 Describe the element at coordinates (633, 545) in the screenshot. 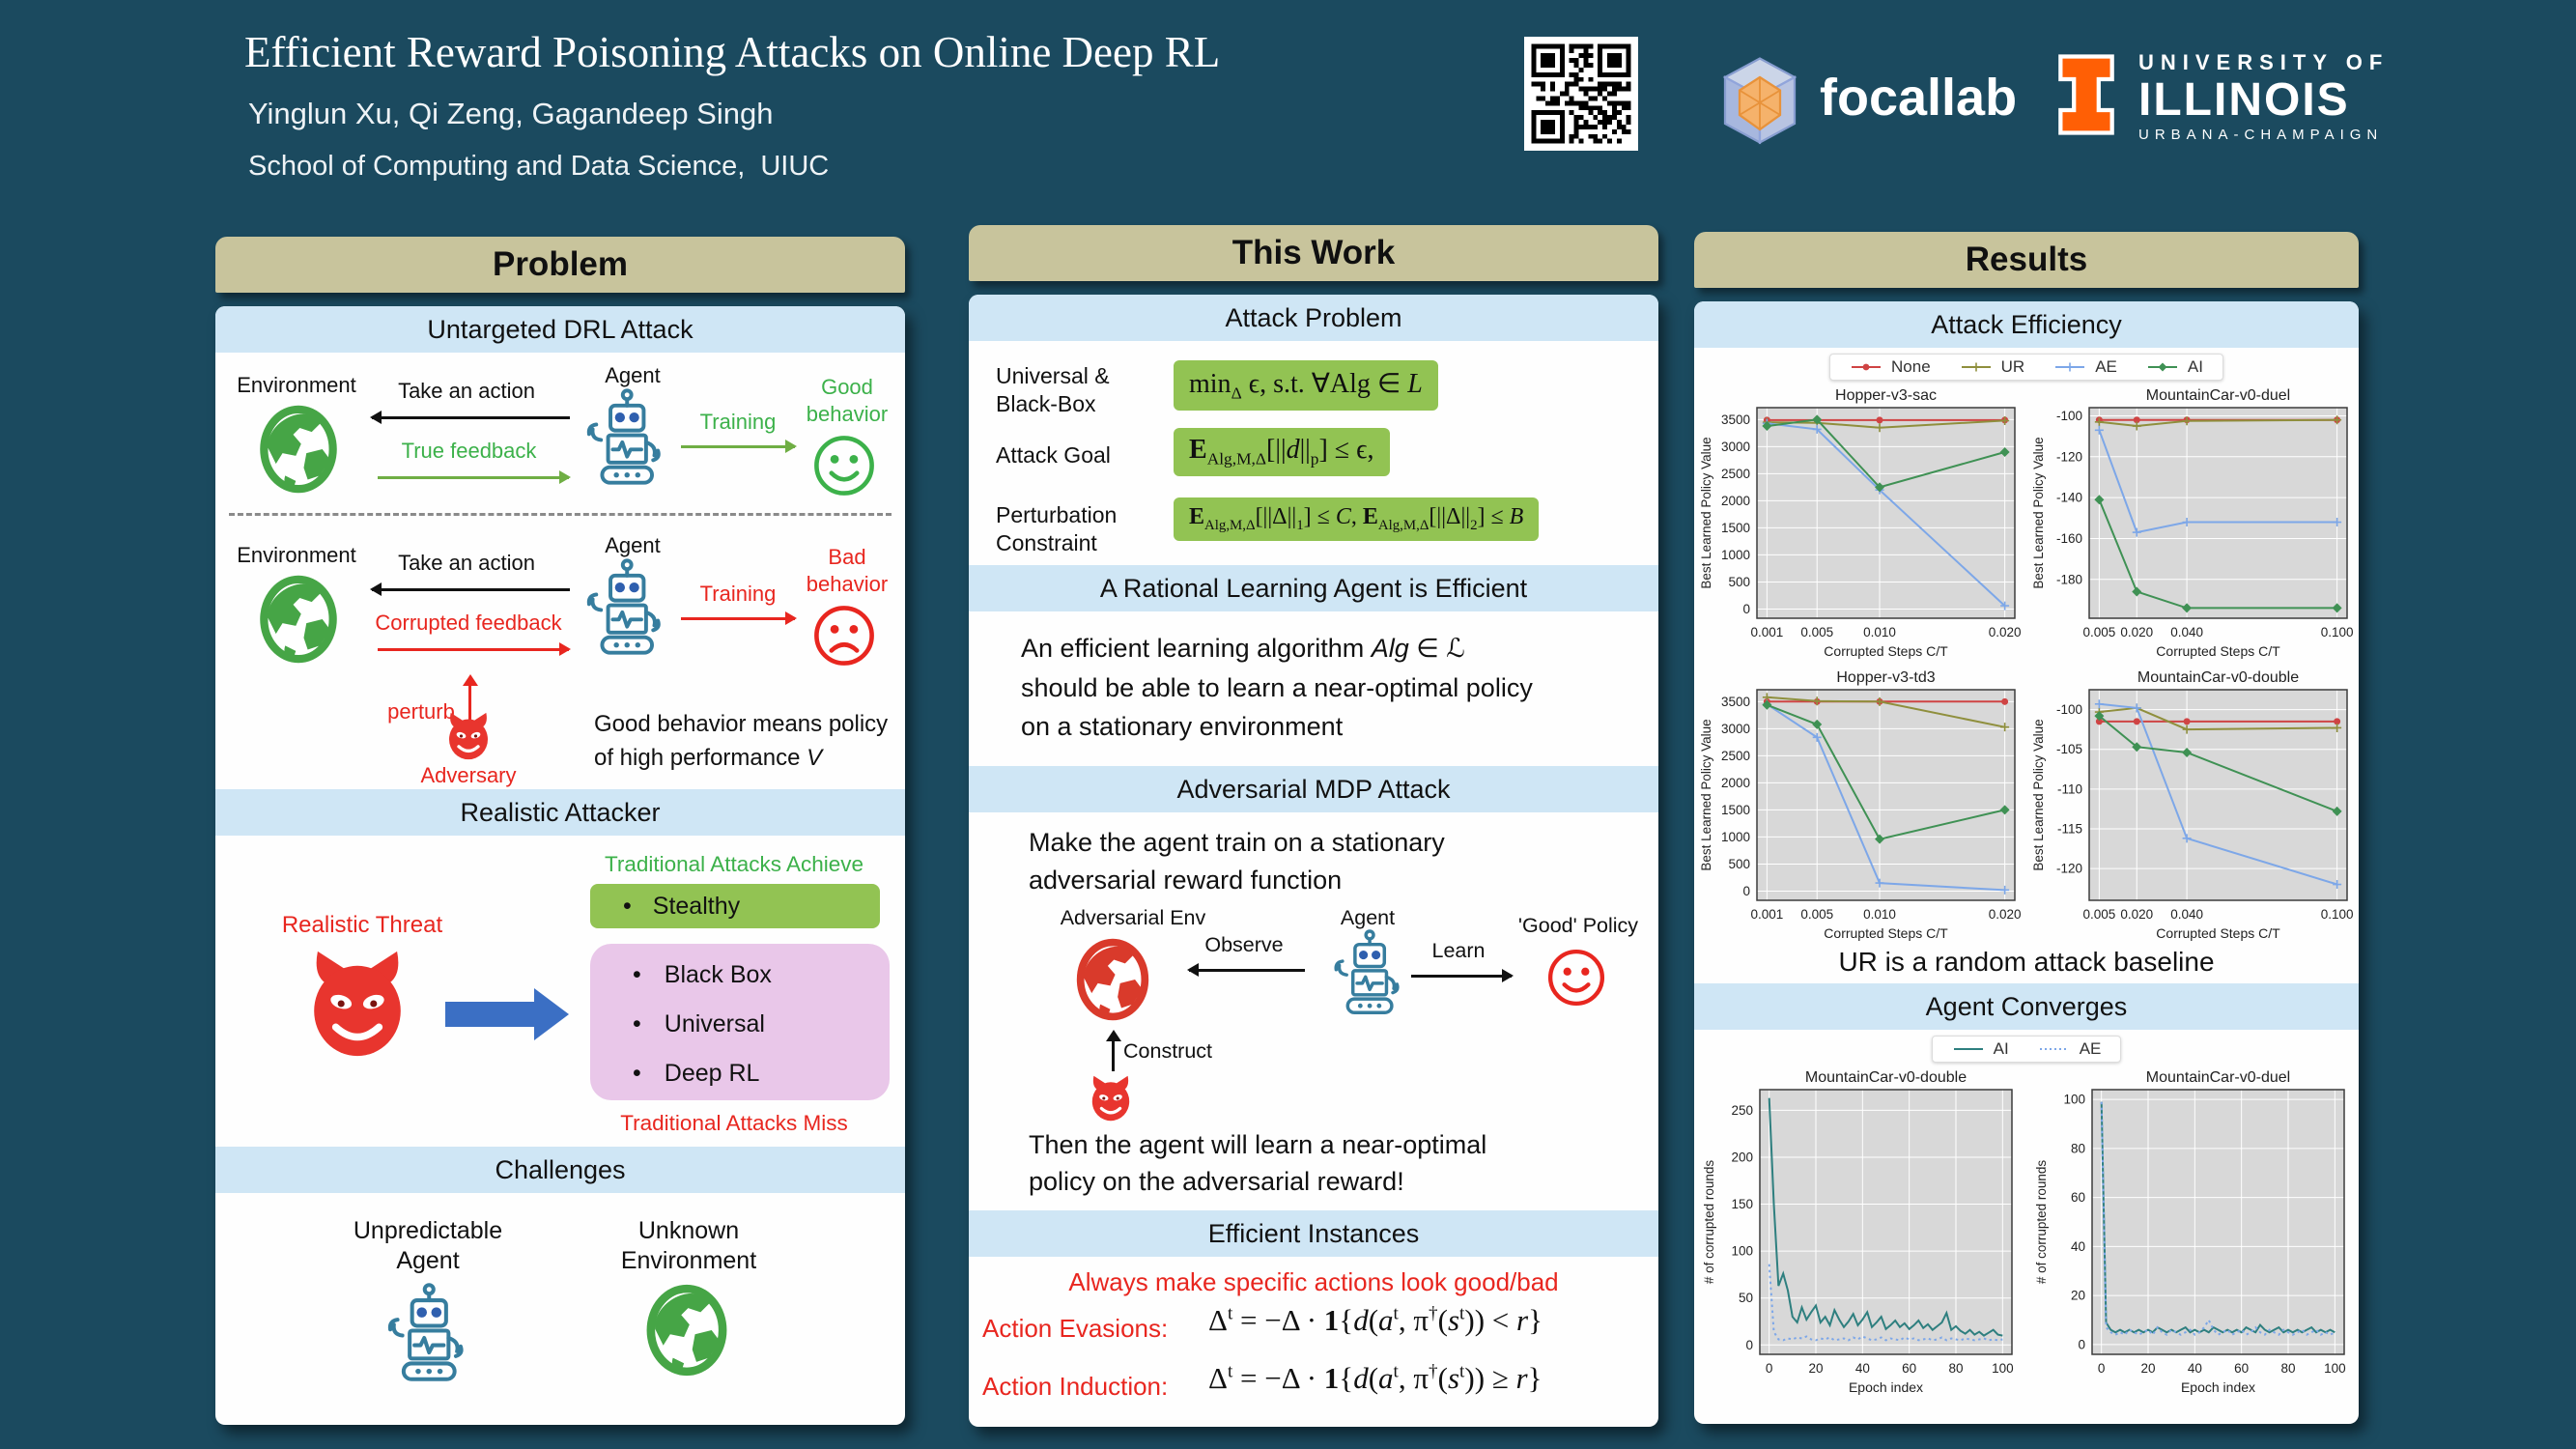

I see `agent-label-2: Agent` at that location.